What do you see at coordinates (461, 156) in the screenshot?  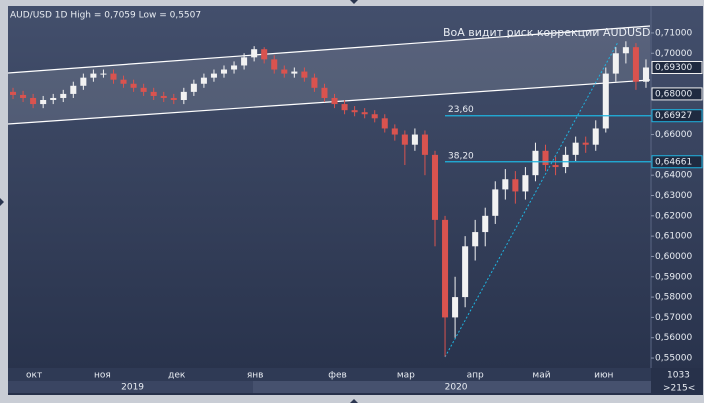 I see `fib-level-name: 38,20` at bounding box center [461, 156].